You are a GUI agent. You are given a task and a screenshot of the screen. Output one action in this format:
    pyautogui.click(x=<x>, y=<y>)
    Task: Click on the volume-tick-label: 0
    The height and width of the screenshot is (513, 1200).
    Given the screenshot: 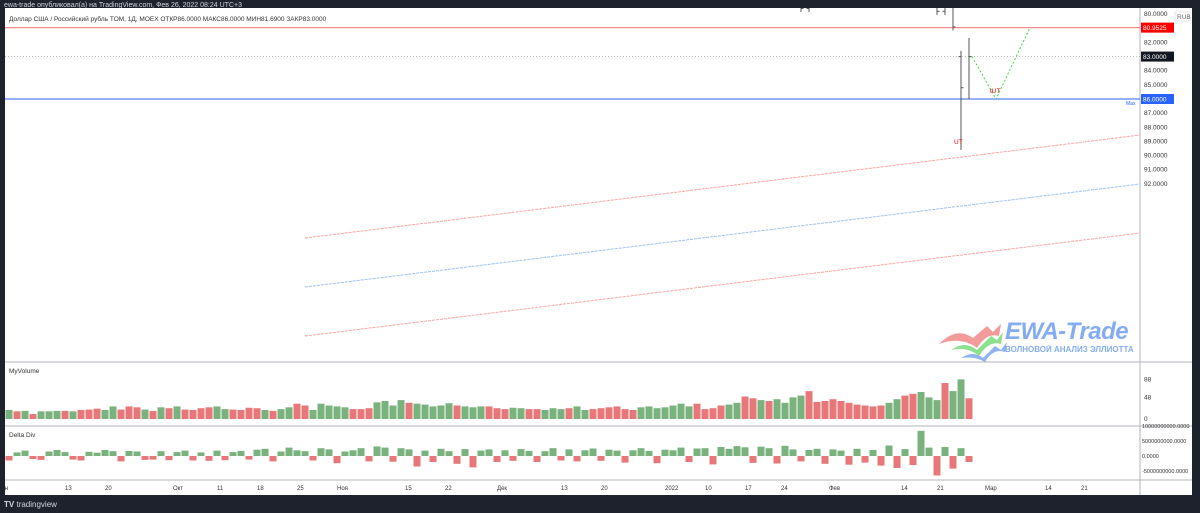 What is the action you would take?
    pyautogui.click(x=1146, y=419)
    